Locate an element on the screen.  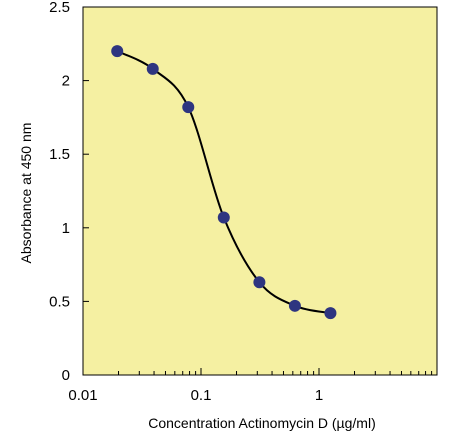
x-tick-label: 0.01 is located at coordinates (82, 395).